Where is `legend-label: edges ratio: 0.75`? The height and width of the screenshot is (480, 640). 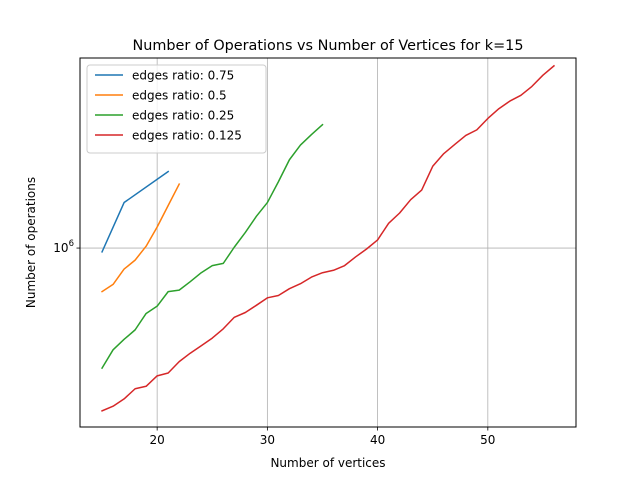 legend-label: edges ratio: 0.75 is located at coordinates (183, 76).